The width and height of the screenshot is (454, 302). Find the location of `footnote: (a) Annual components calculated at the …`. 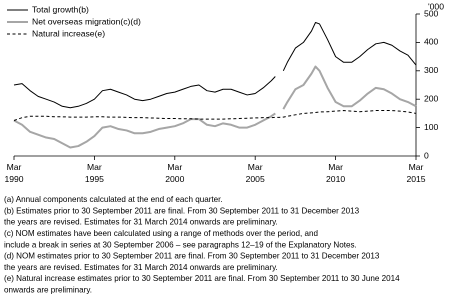

footnote: (a) Annual components calculated at the … is located at coordinates (113, 199).